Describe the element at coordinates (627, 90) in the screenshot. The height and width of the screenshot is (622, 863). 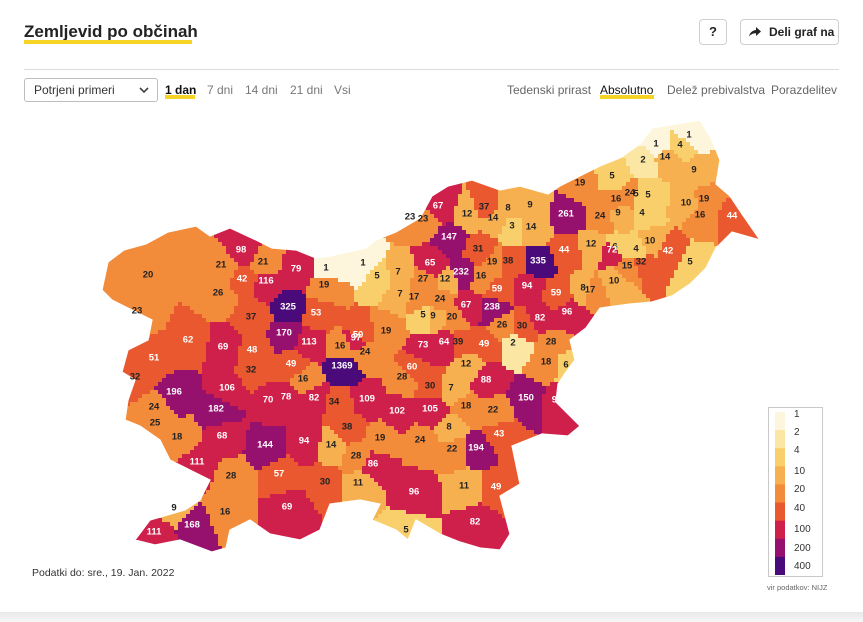
I see `view-tab-absolutno: Absolutno` at that location.